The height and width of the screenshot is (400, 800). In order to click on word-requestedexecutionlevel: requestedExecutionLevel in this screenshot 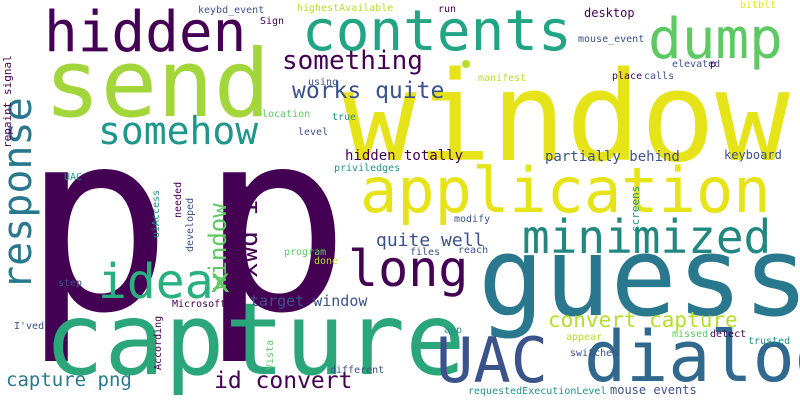, I will do `click(537, 391)`.